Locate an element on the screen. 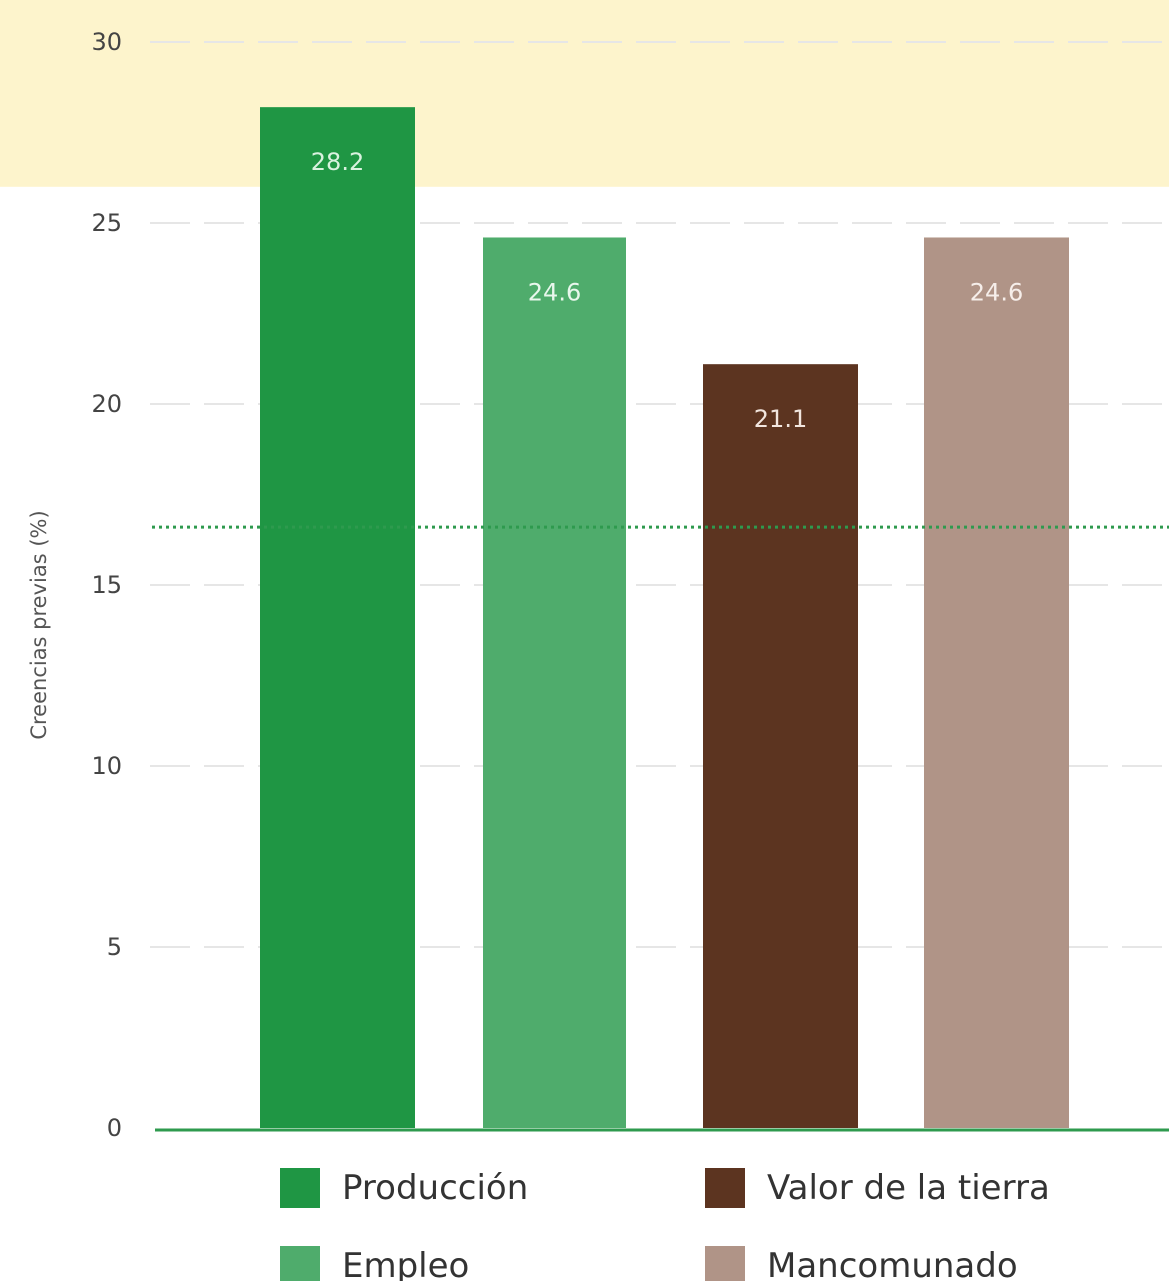 This screenshot has height=1281, width=1169. y-tick-label: 25 is located at coordinates (106, 223).